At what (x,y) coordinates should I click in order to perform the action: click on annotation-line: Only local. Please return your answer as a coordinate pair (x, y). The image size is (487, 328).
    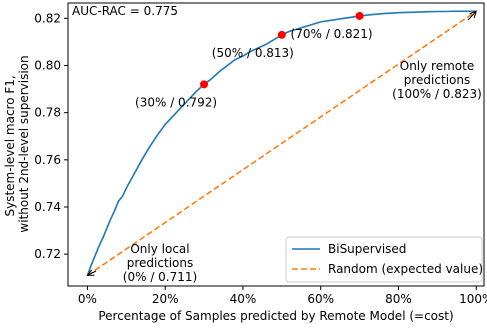
    Looking at the image, I should click on (159, 249).